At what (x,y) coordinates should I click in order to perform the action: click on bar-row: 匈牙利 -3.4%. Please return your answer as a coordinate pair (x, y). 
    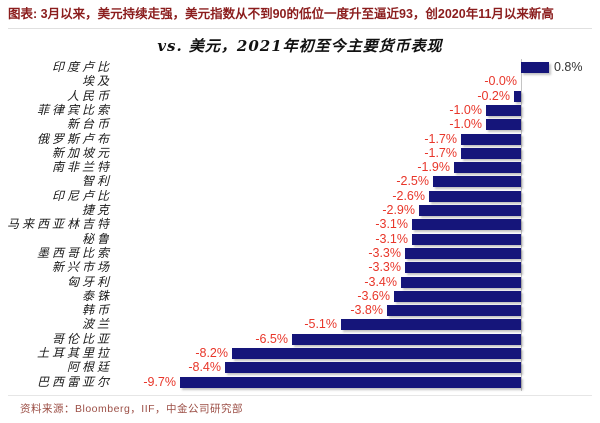
    Looking at the image, I should click on (300, 282).